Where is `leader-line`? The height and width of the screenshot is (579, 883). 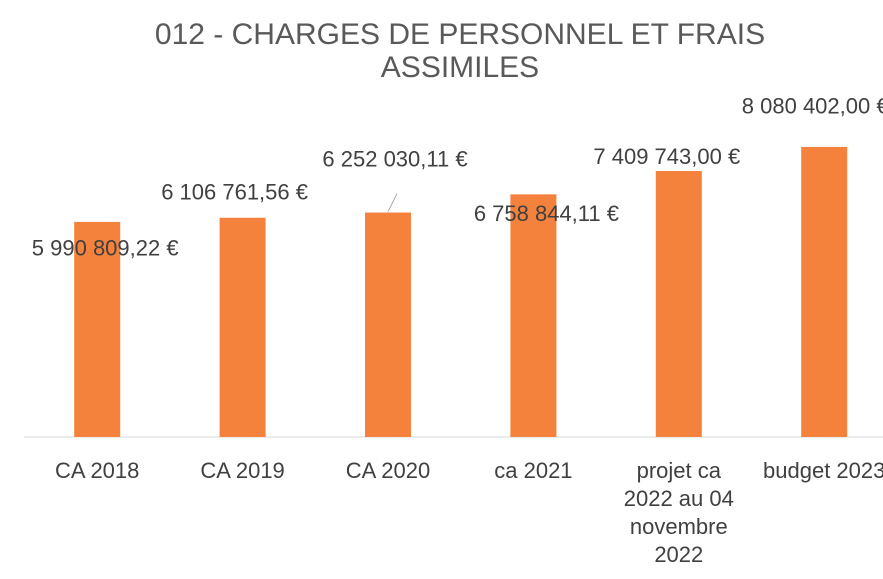
leader-line is located at coordinates (392, 202).